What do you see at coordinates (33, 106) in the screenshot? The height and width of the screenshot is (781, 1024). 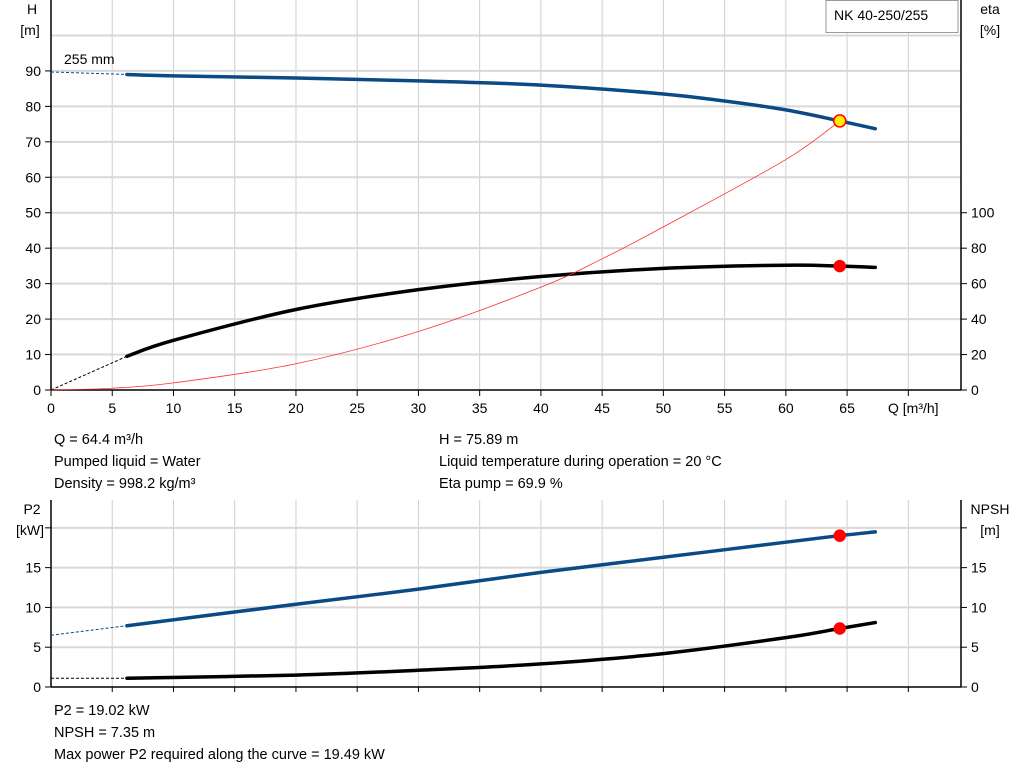 I see `top-y-tick-label: 80` at bounding box center [33, 106].